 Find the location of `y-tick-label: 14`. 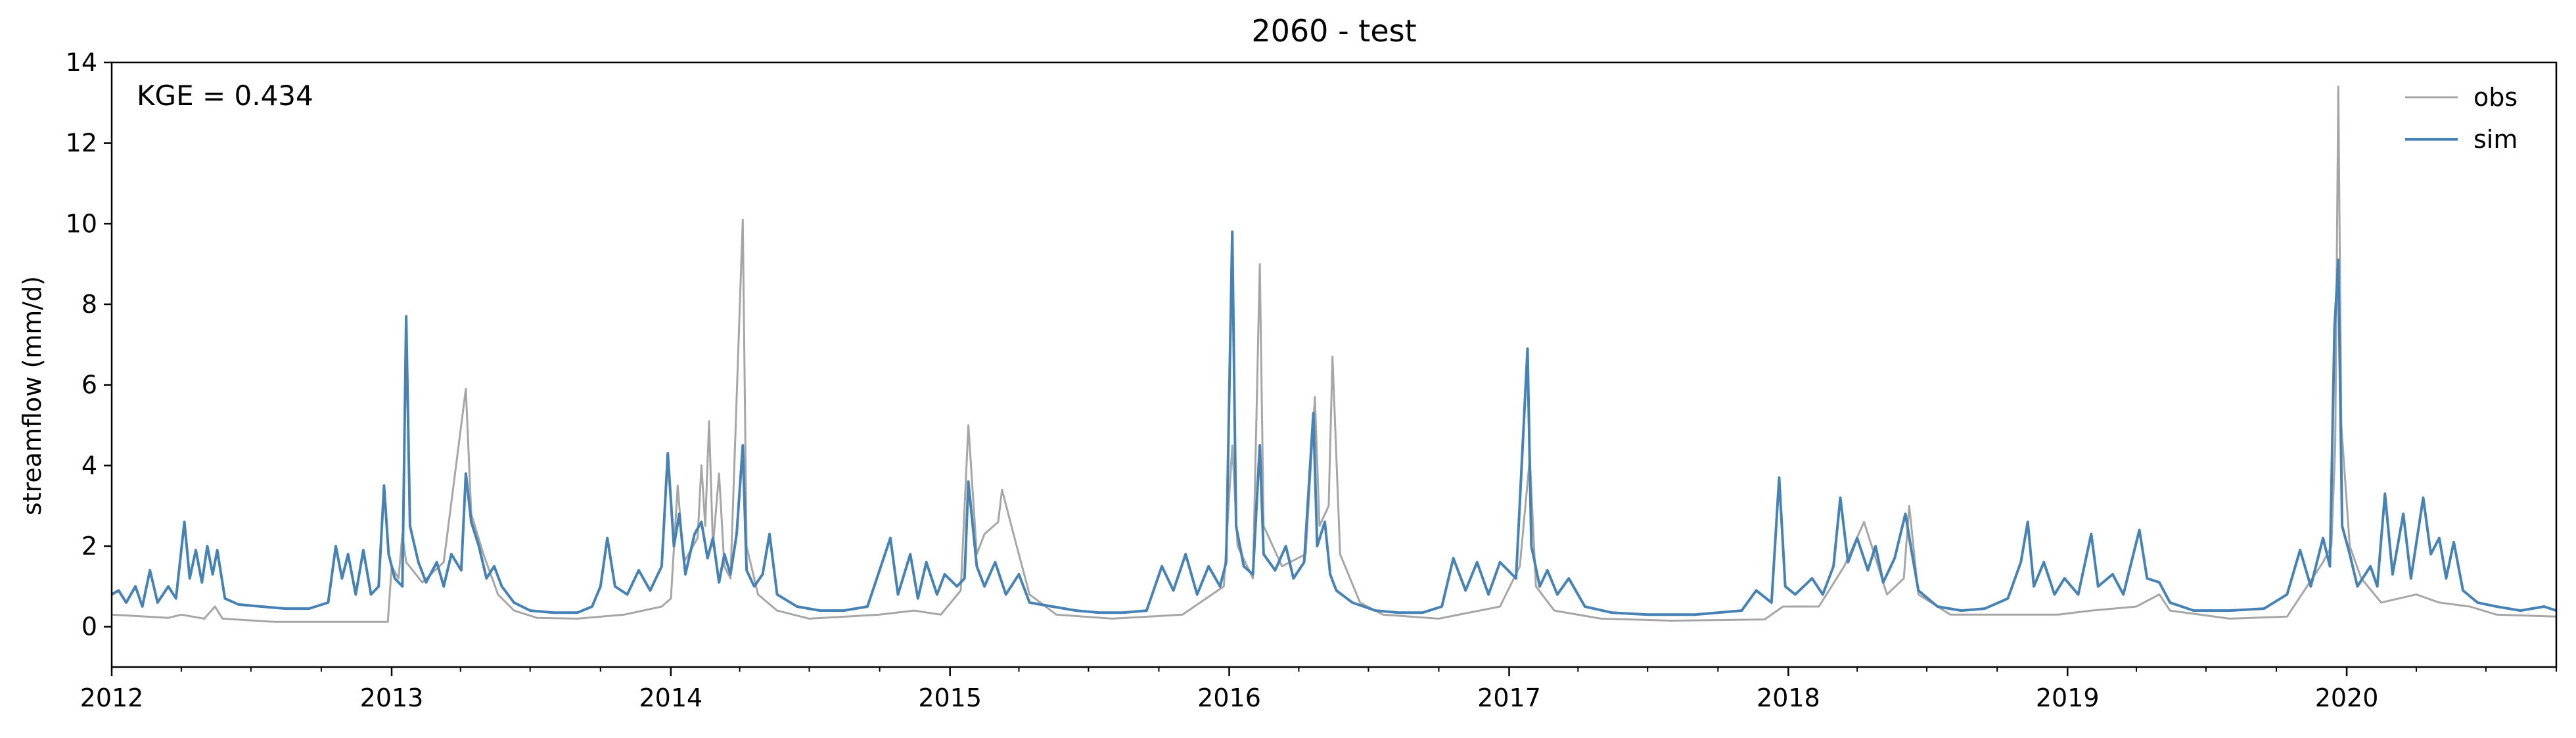

y-tick-label: 14 is located at coordinates (82, 62).